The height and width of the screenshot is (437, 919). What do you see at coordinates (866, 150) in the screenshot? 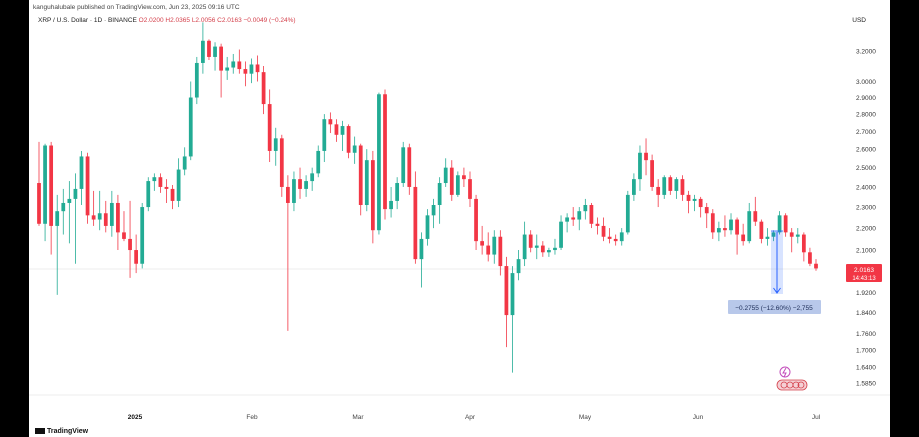
I see `y-tick-label: 2.6000` at bounding box center [866, 150].